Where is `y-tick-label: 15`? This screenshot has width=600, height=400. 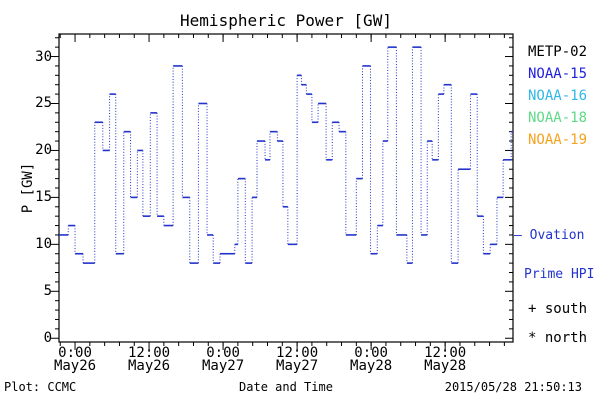
y-tick-label: 15 is located at coordinates (43, 197).